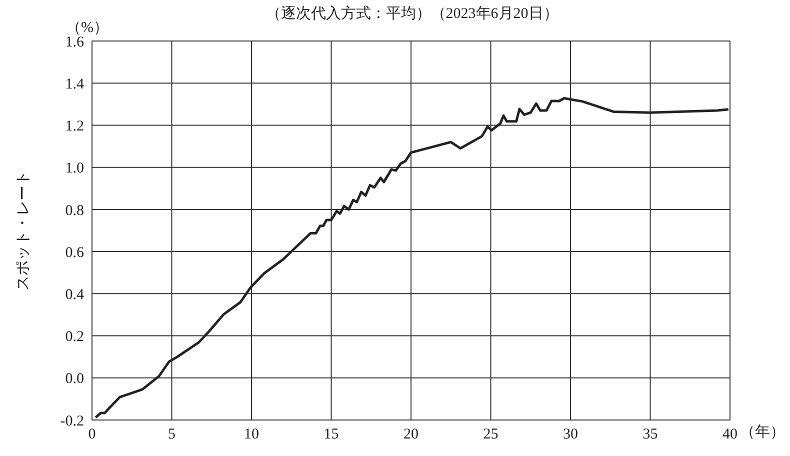  Describe the element at coordinates (74, 42) in the screenshot. I see `y-tick-label: 1.6` at that location.